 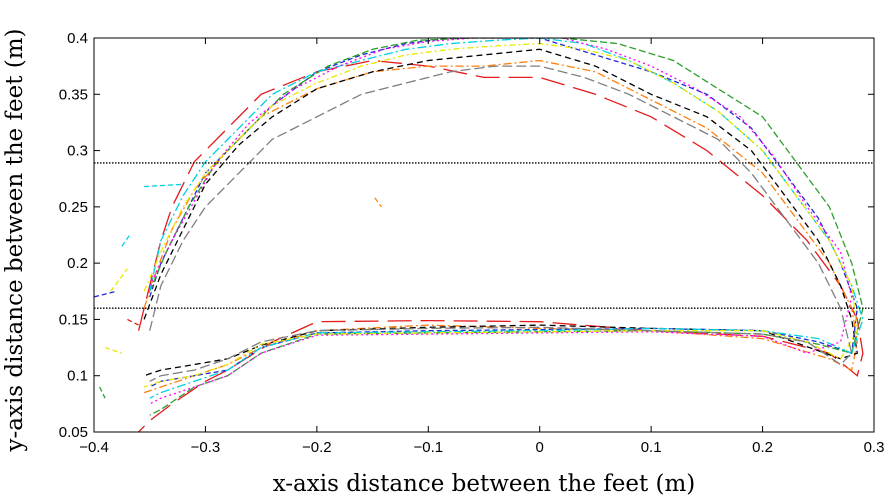 I want to click on y-tick-label: 0.4, so click(x=77, y=38).